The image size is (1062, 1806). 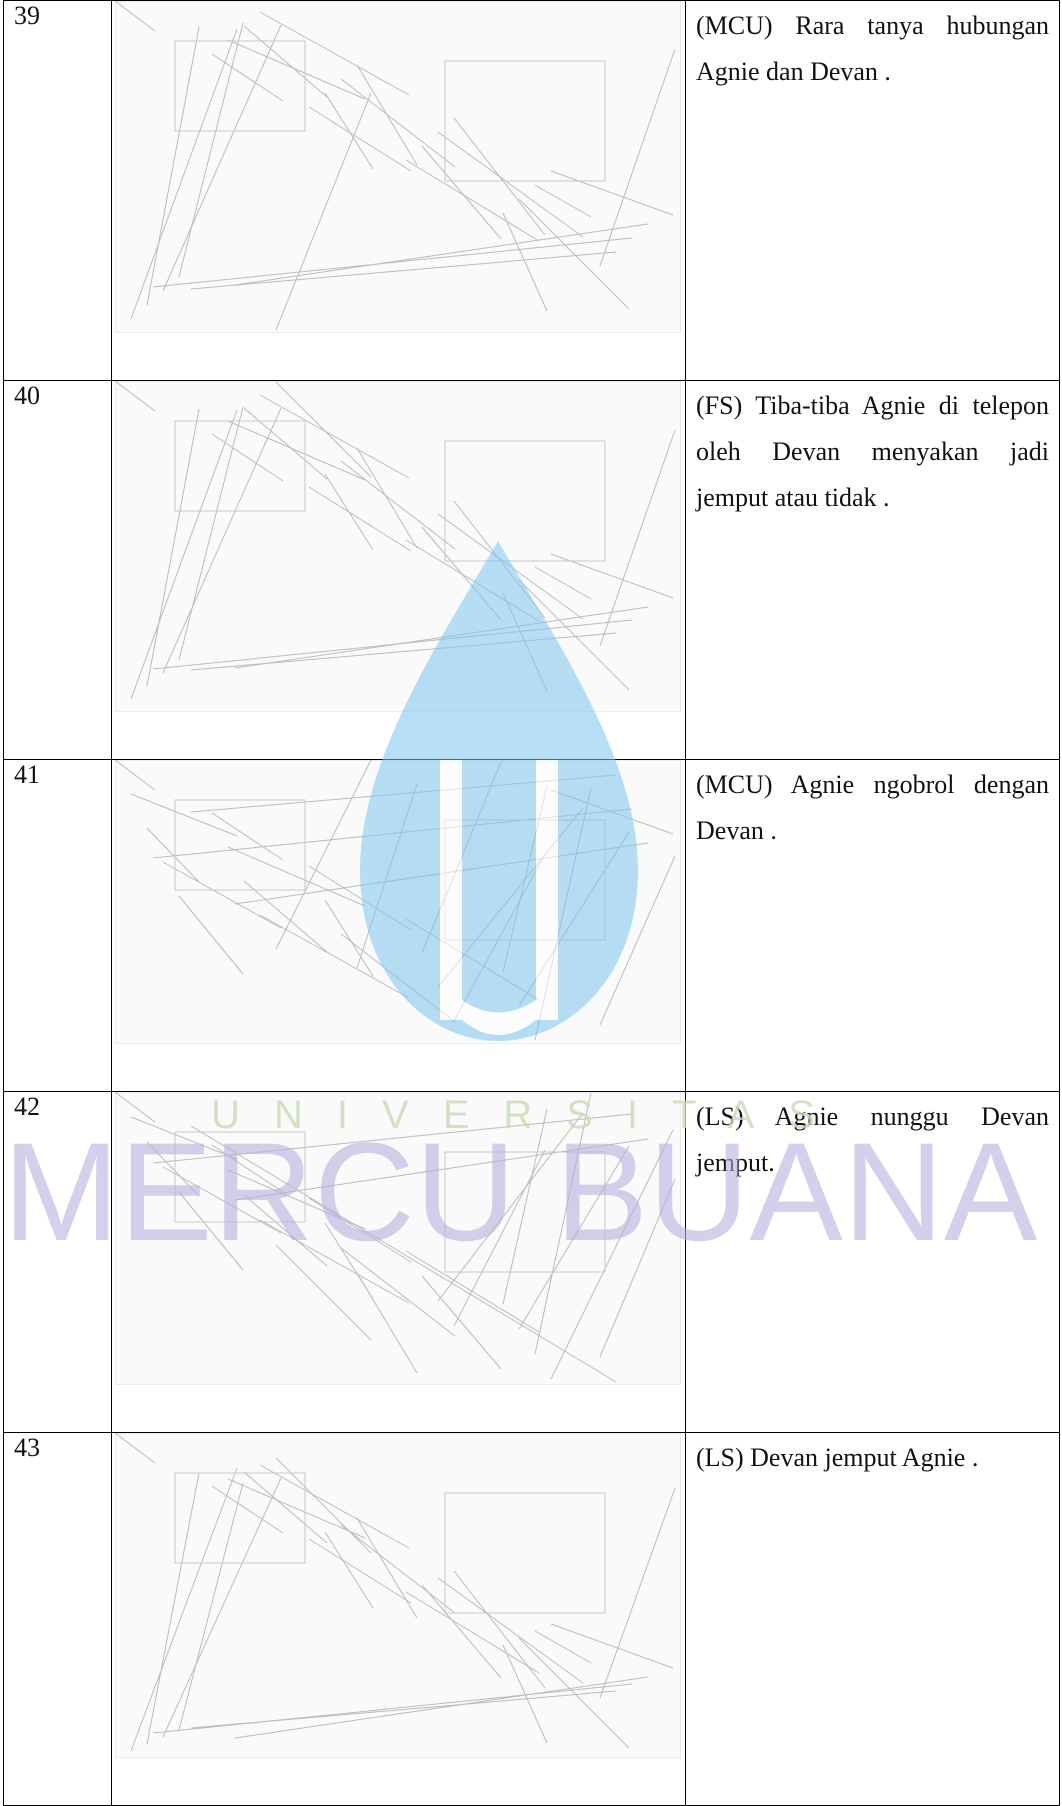 I want to click on shot-number: 39, so click(x=57, y=190).